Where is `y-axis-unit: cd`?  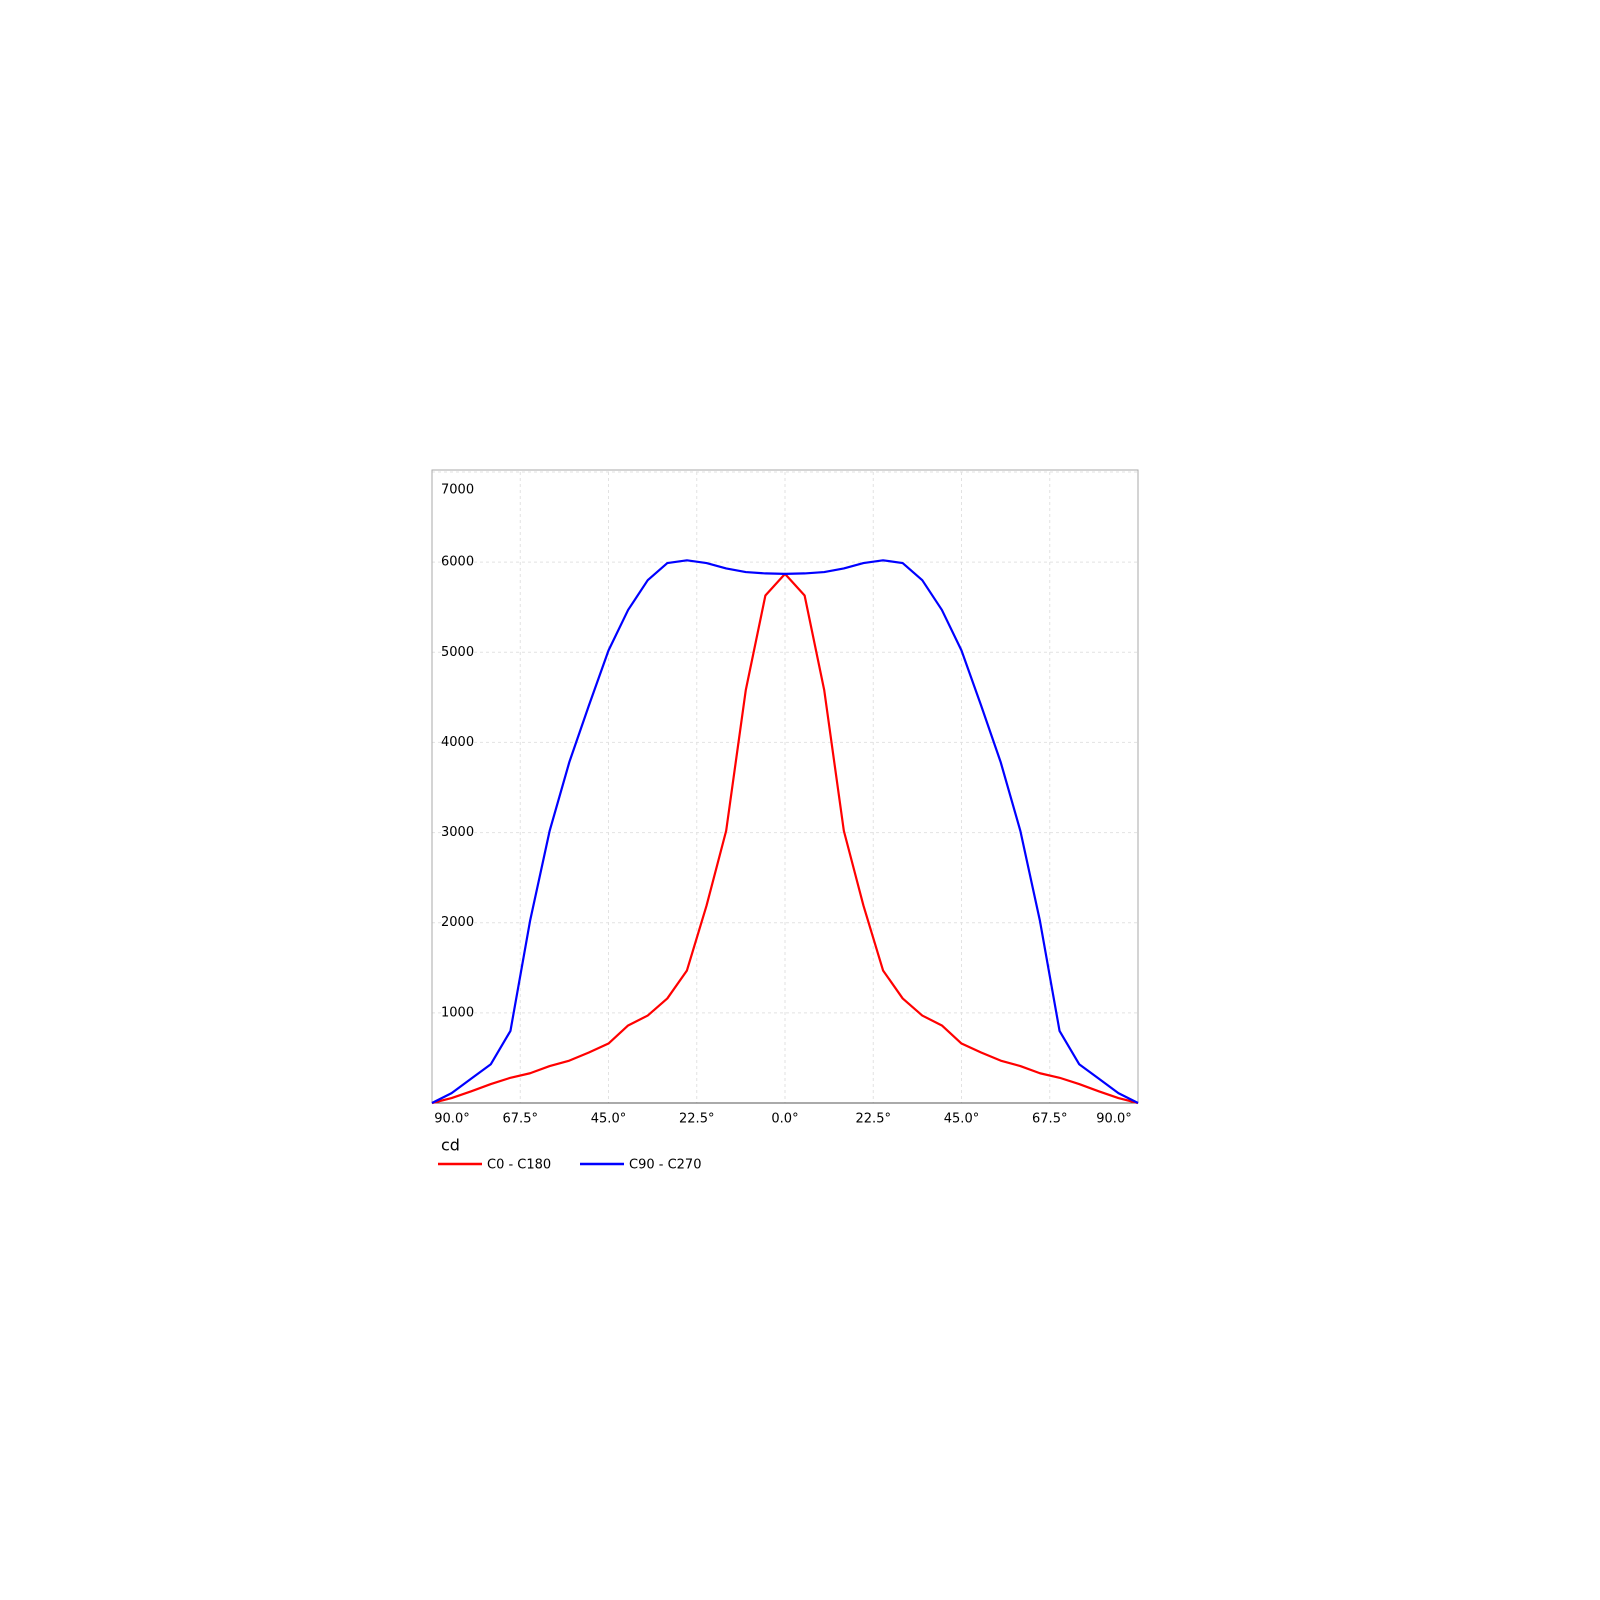
y-axis-unit: cd is located at coordinates (450, 1145).